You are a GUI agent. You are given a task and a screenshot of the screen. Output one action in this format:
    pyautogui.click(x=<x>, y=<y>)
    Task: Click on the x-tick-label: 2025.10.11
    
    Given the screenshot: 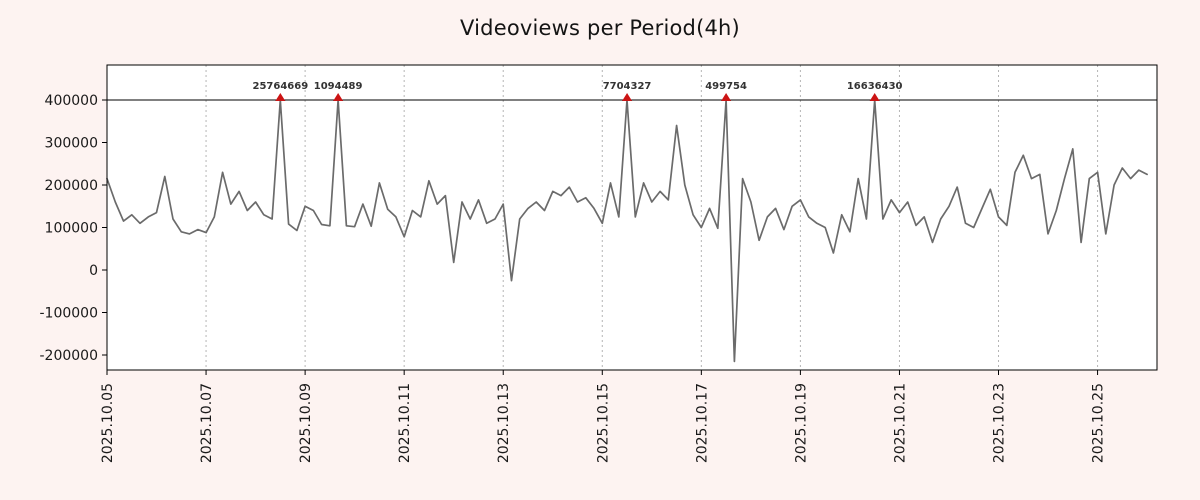 What is the action you would take?
    pyautogui.click(x=405, y=423)
    